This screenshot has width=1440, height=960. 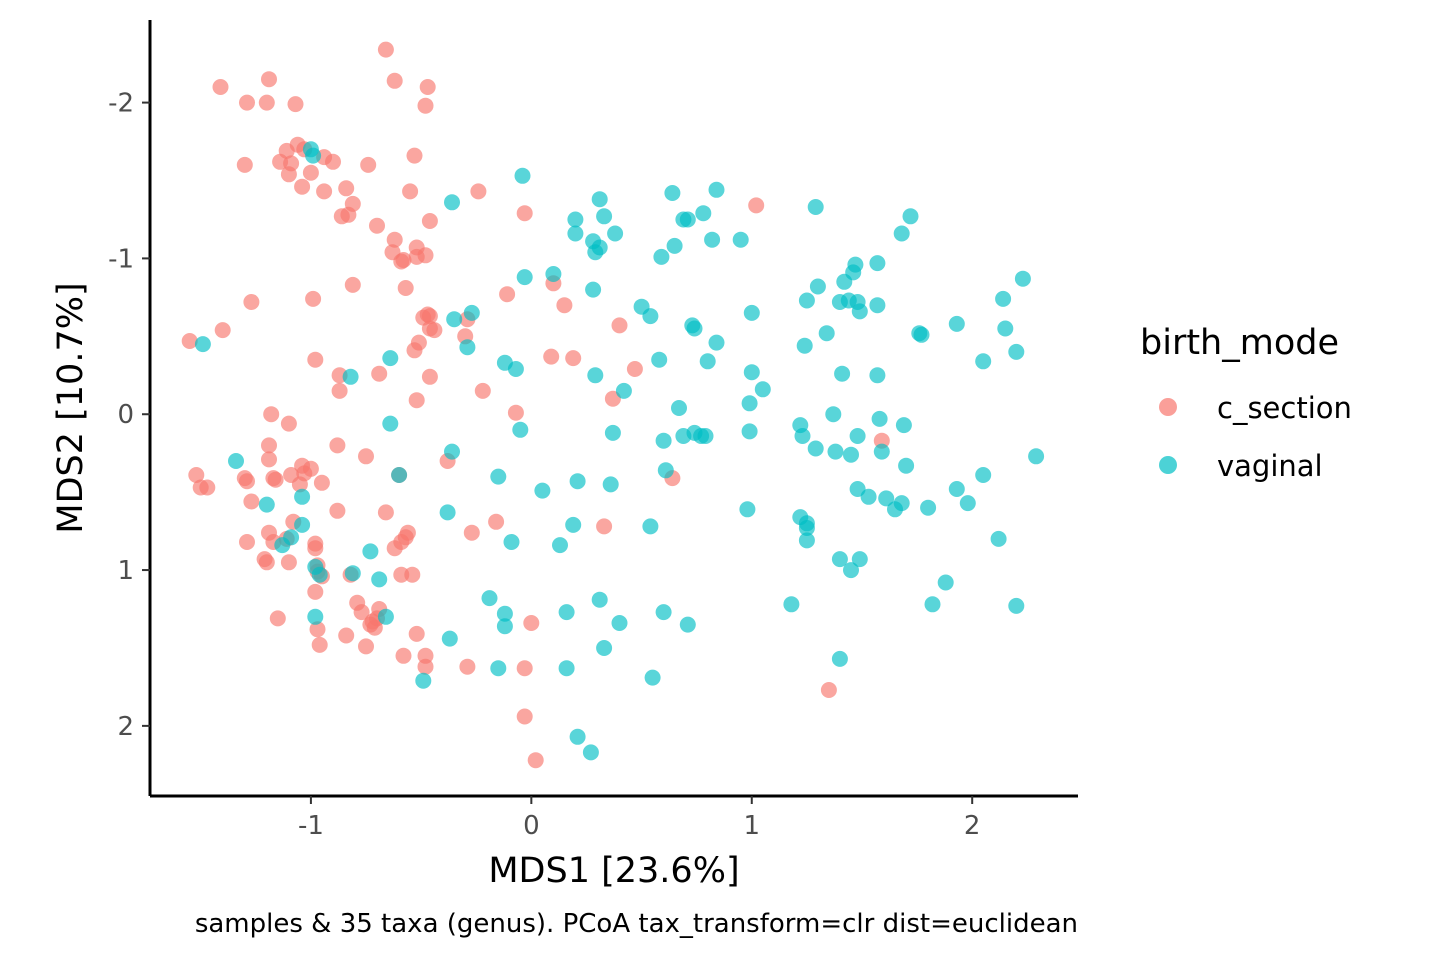 What do you see at coordinates (639, 818) in the screenshot?
I see `x-ticks: -1 0 1 2` at bounding box center [639, 818].